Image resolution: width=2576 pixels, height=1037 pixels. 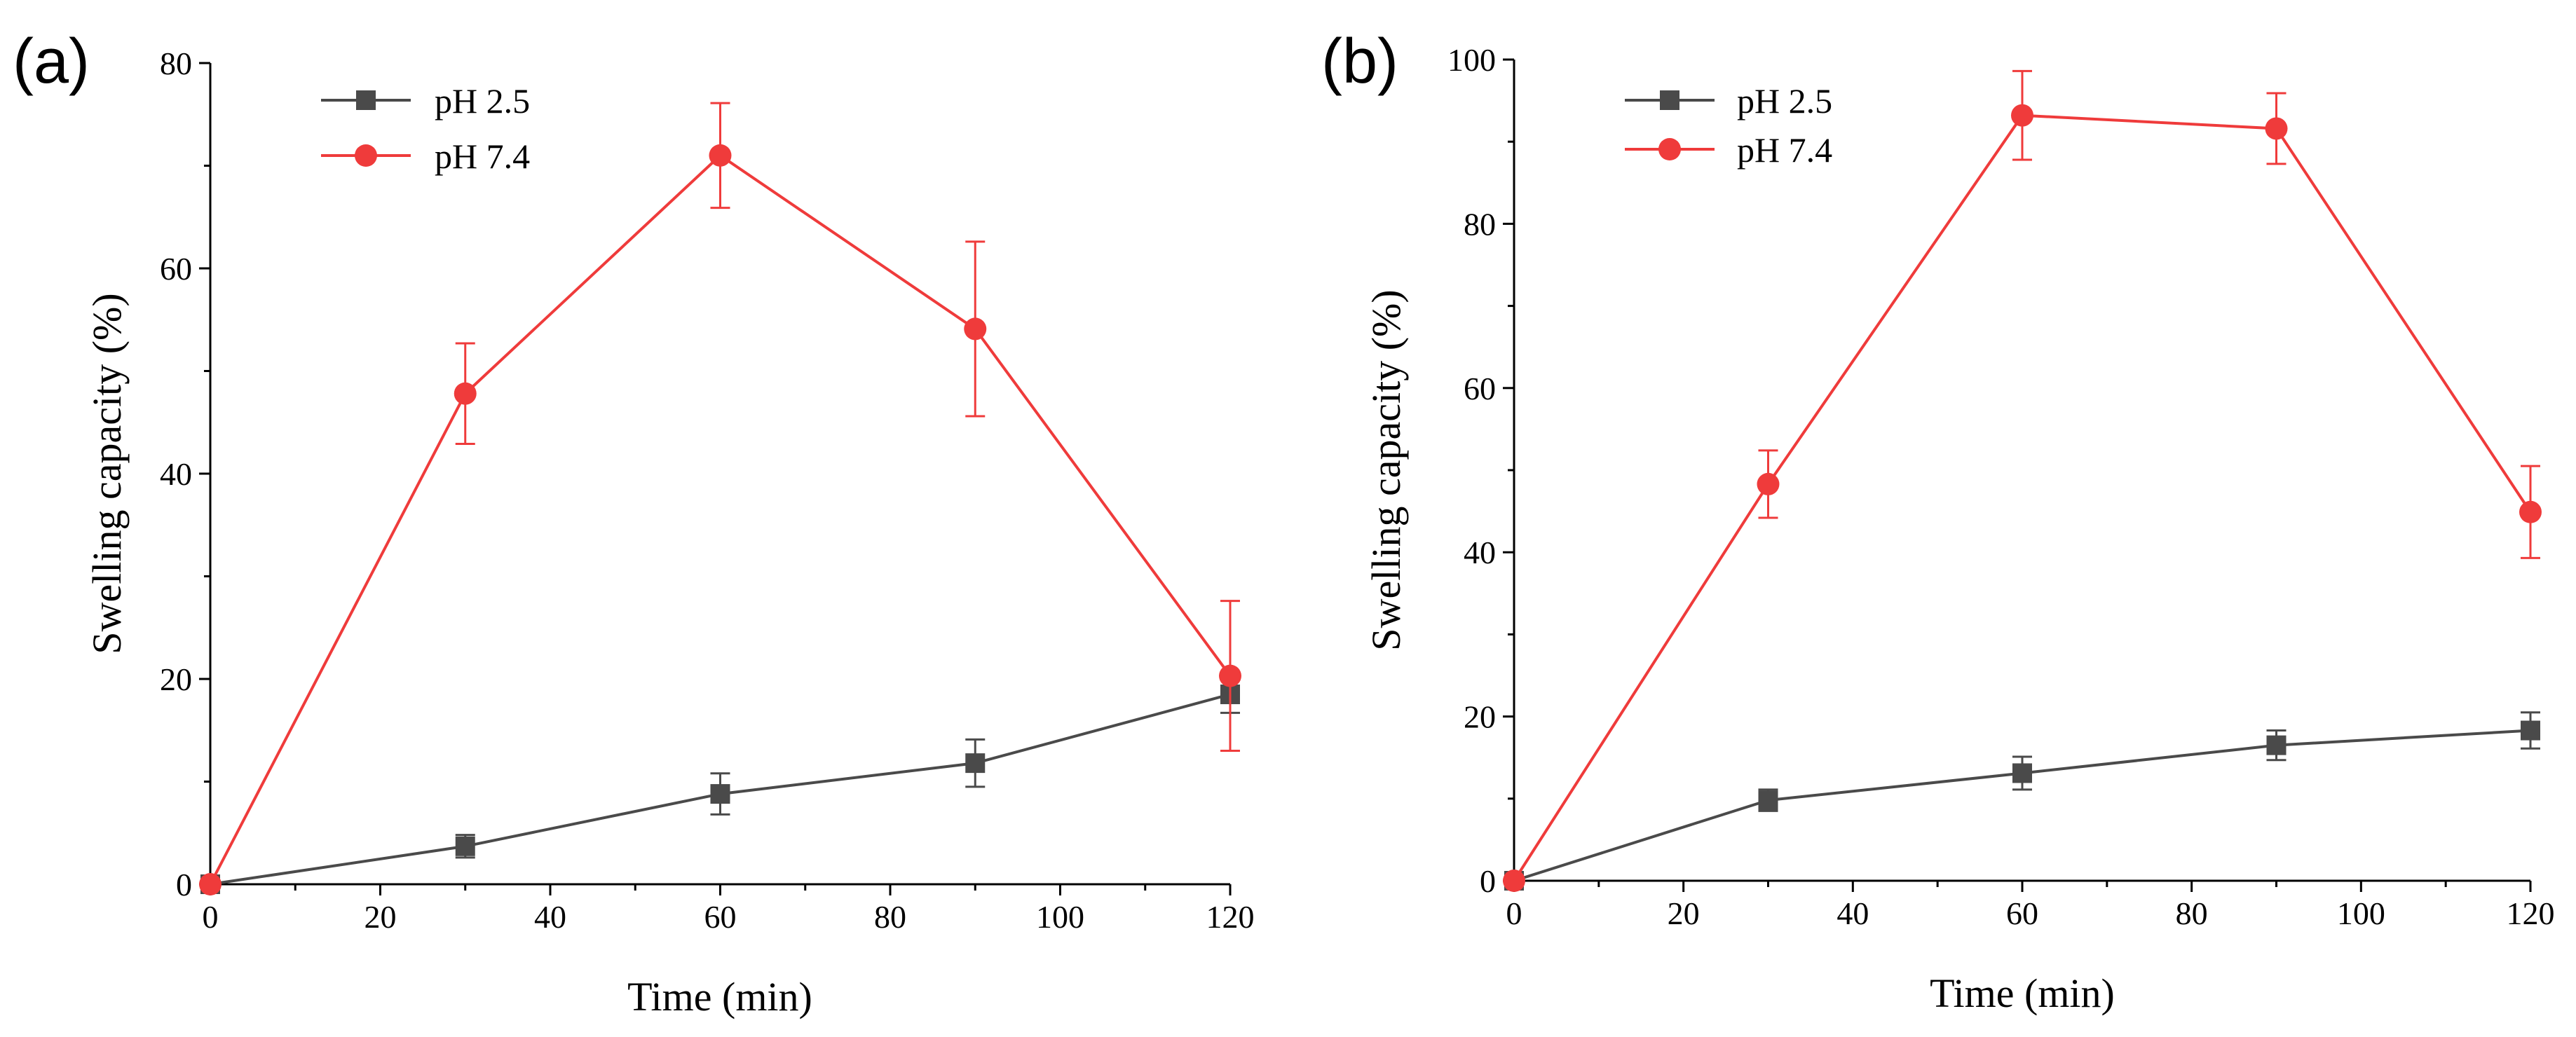 What do you see at coordinates (1359, 62) in the screenshot?
I see `panel-label-b: (b)` at bounding box center [1359, 62].